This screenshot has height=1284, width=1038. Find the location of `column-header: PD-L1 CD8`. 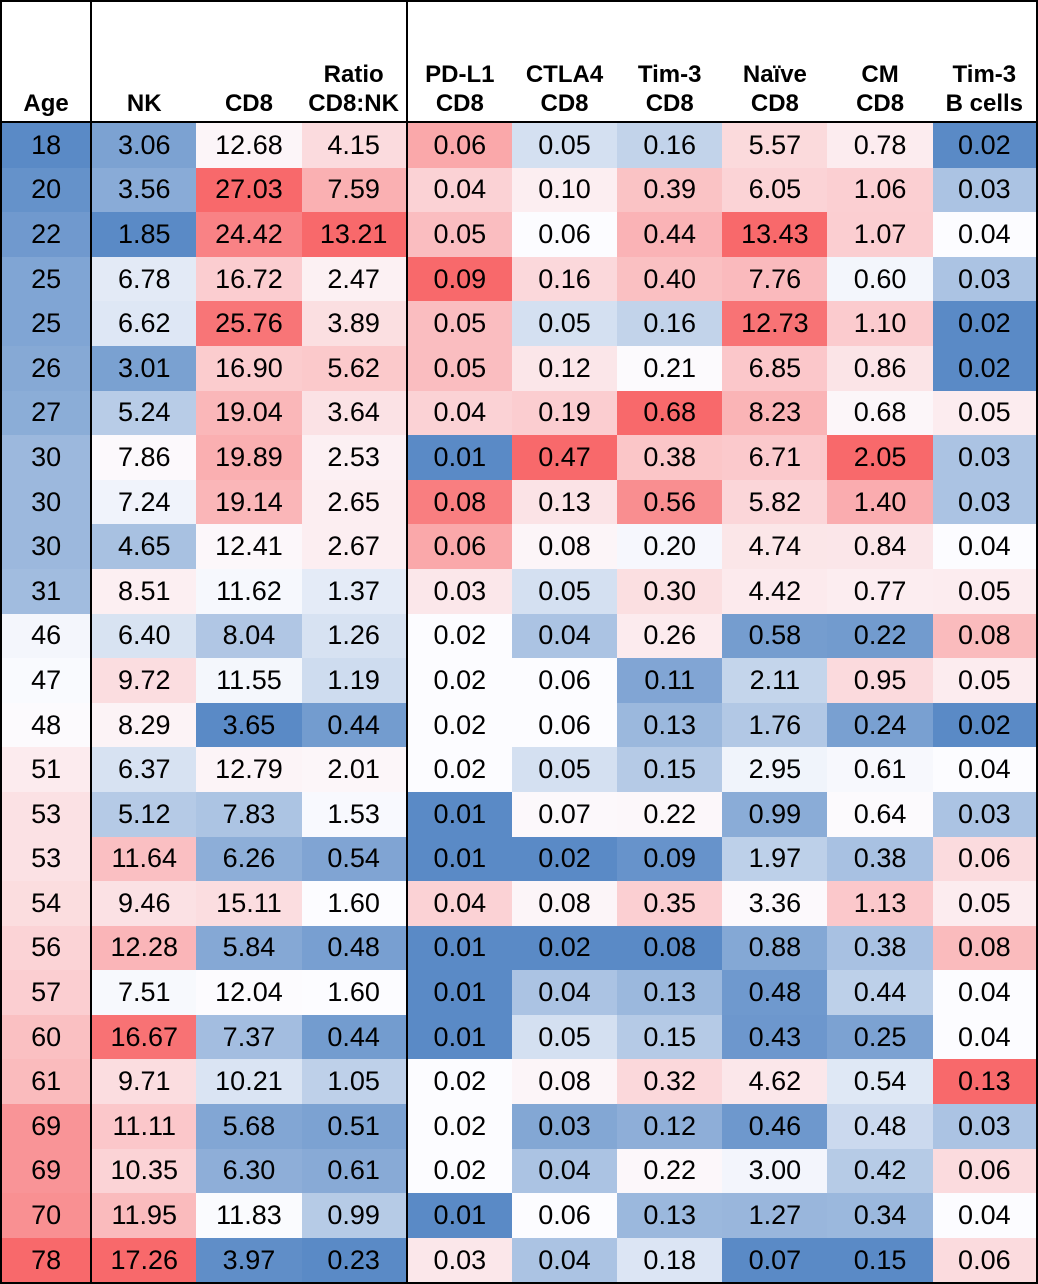

column-header: PD-L1 CD8 is located at coordinates (459, 62).